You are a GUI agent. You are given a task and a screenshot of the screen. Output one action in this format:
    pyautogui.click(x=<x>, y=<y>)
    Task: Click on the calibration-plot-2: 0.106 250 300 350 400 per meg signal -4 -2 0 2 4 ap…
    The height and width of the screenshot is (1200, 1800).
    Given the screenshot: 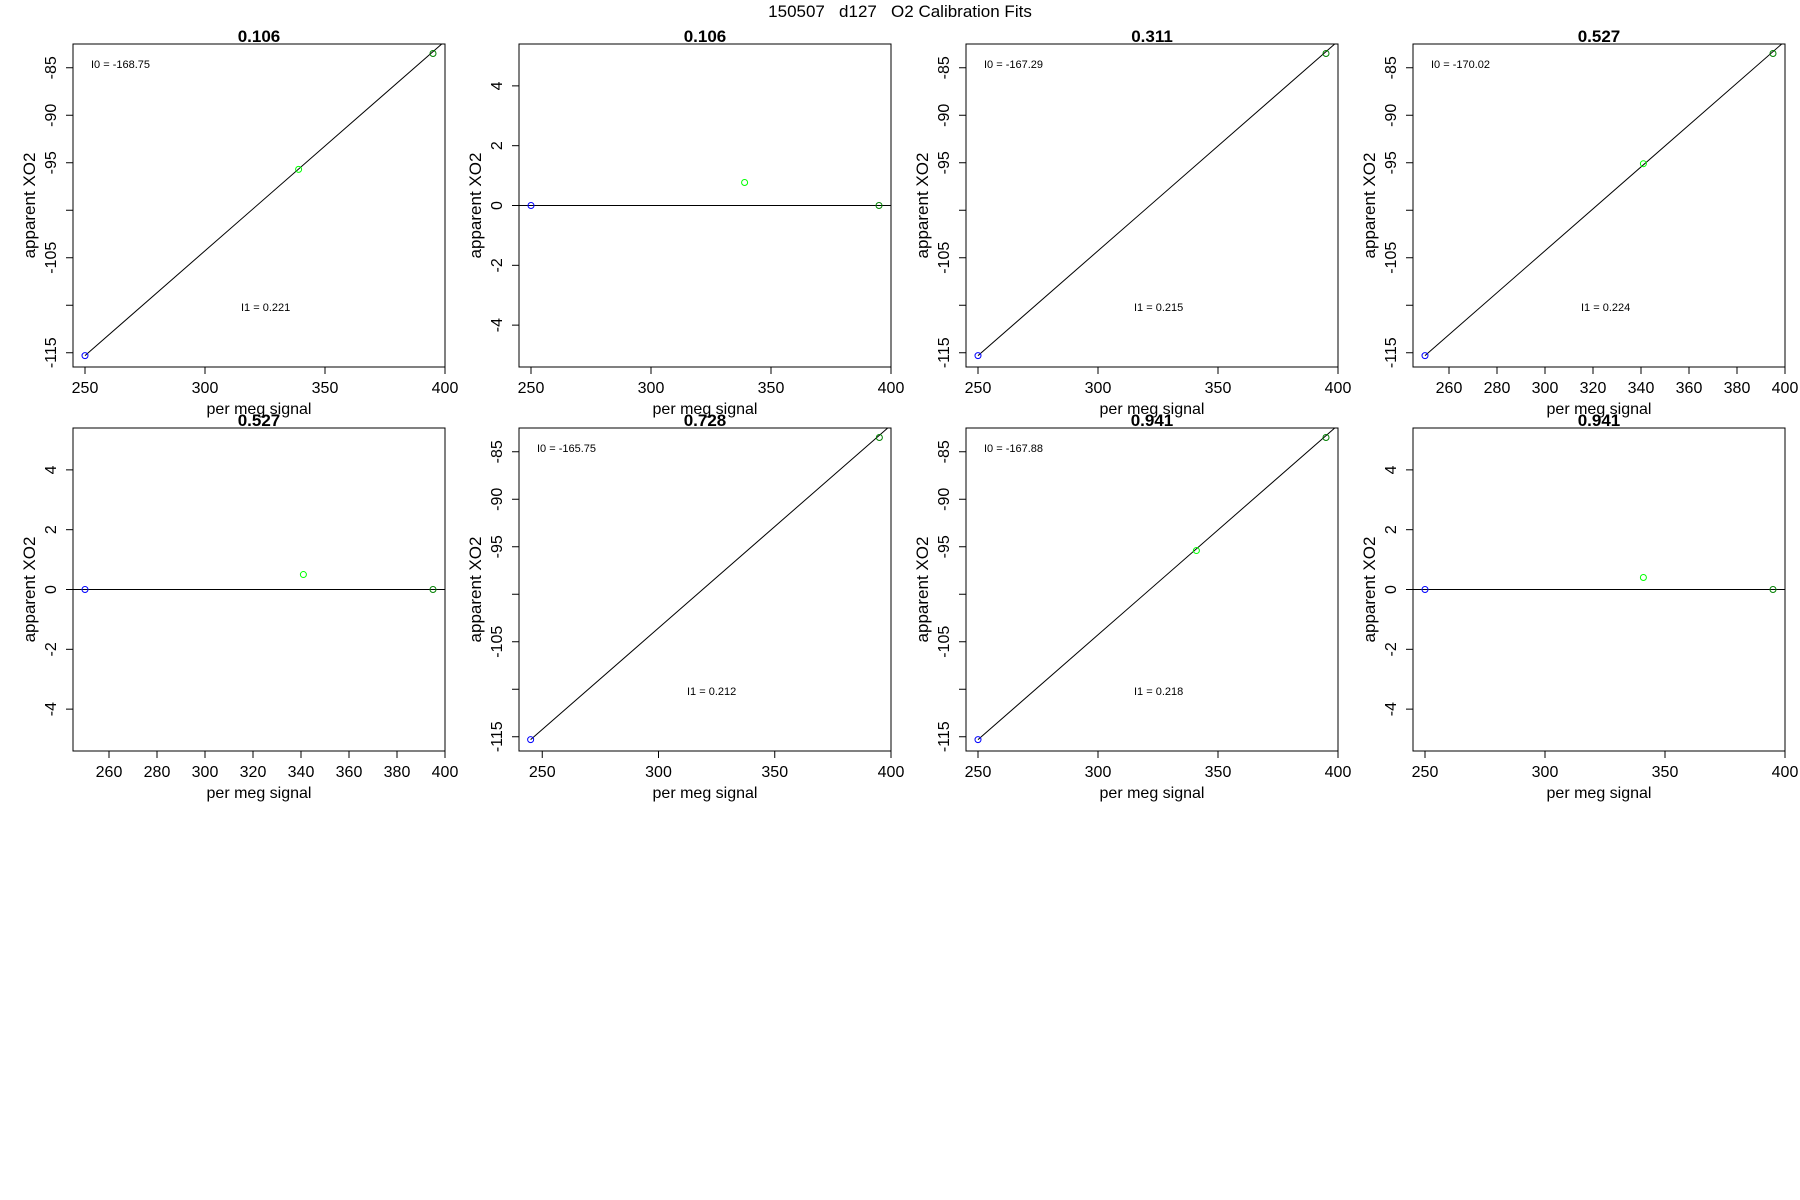 What is the action you would take?
    pyautogui.click(x=685, y=222)
    